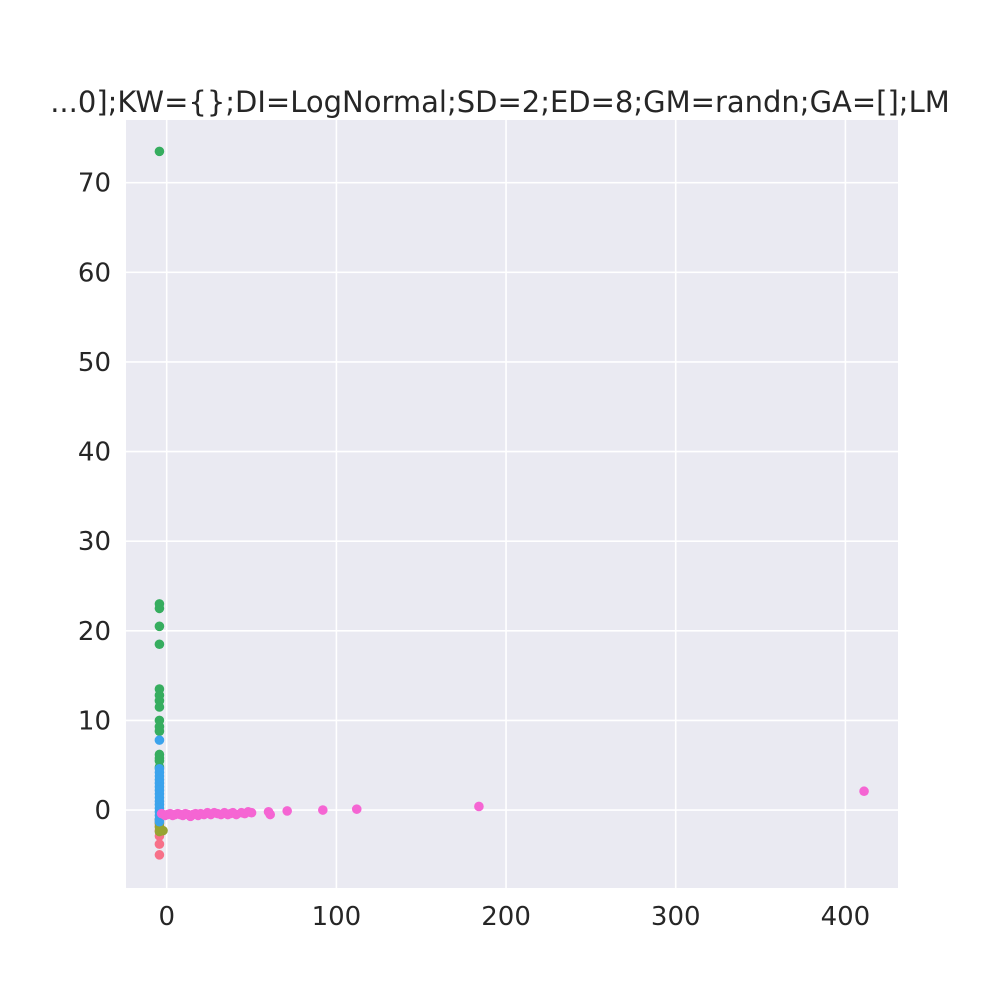  Describe the element at coordinates (166, 917) in the screenshot. I see `x-tick-label: 0` at that location.